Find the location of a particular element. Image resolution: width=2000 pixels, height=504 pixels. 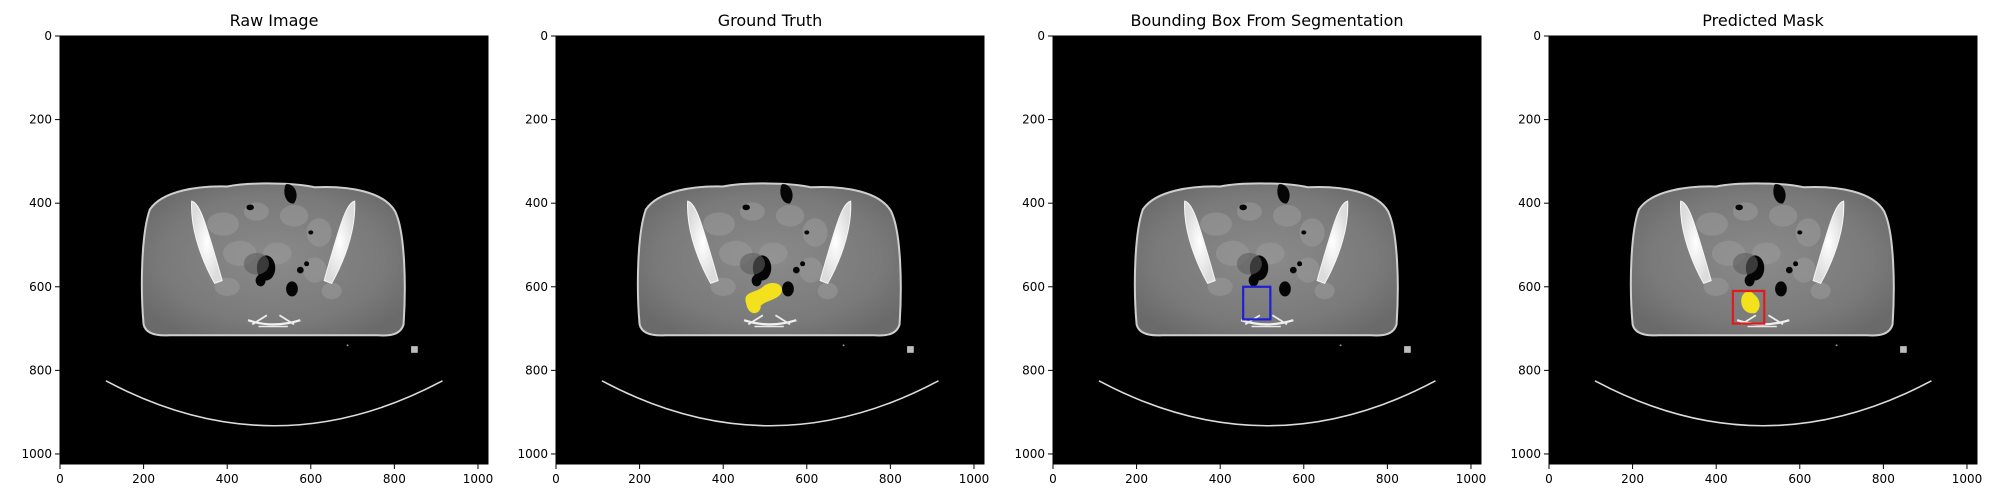

panel-title: Predicted Mask is located at coordinates (1763, 20).